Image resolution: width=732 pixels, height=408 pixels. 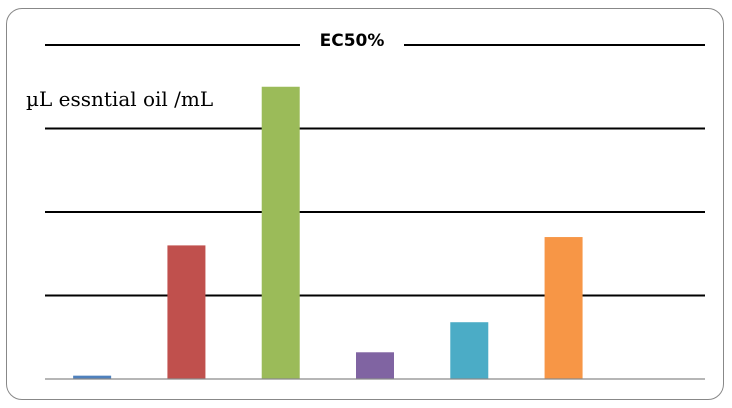 I want to click on ylabel-background, so click(x=142, y=97).